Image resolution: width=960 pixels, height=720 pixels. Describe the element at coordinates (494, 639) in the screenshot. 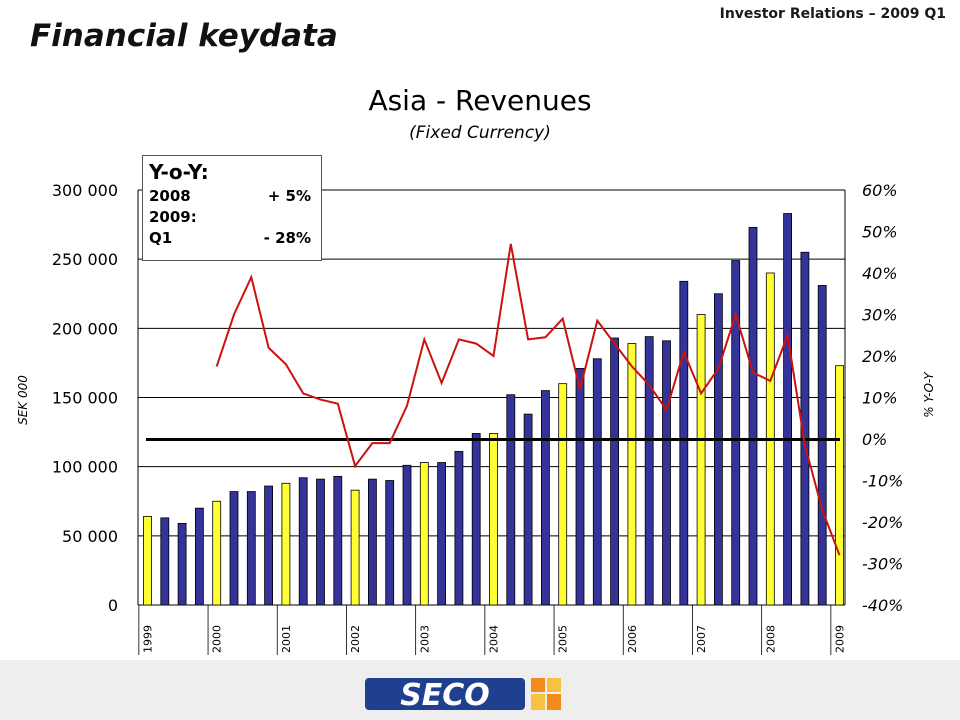

I see `x-axis-year-label: 2004` at that location.